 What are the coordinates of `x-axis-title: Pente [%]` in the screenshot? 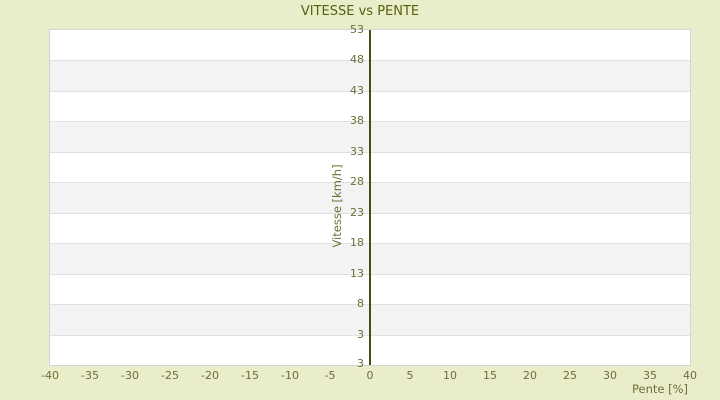 It's located at (659, 389).